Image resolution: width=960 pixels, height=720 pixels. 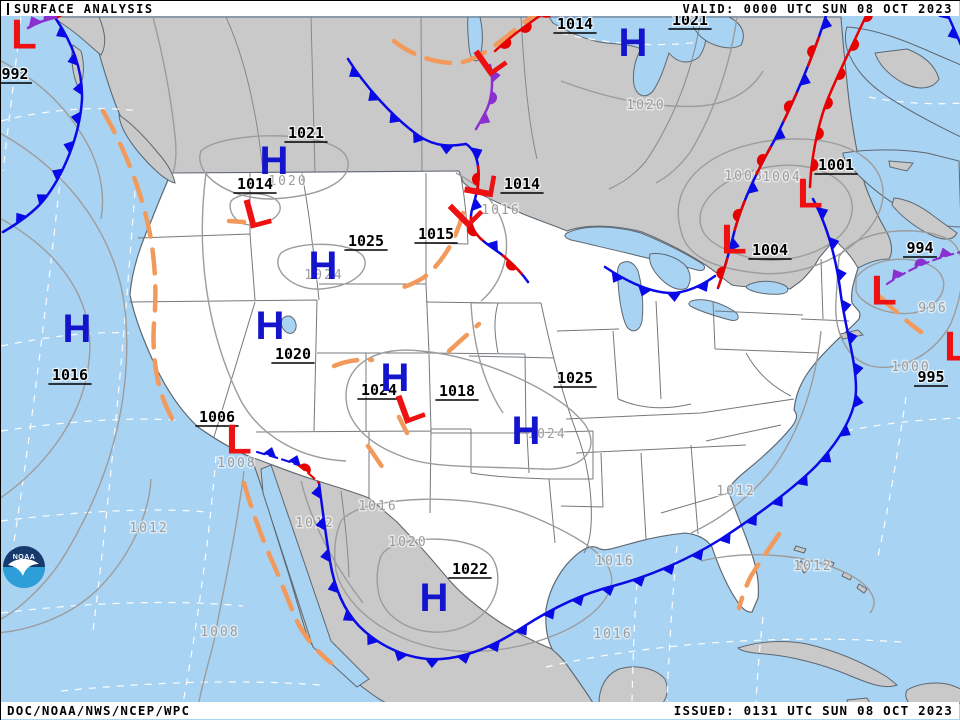 I want to click on isobar-value-label: 996, so click(x=932, y=308).